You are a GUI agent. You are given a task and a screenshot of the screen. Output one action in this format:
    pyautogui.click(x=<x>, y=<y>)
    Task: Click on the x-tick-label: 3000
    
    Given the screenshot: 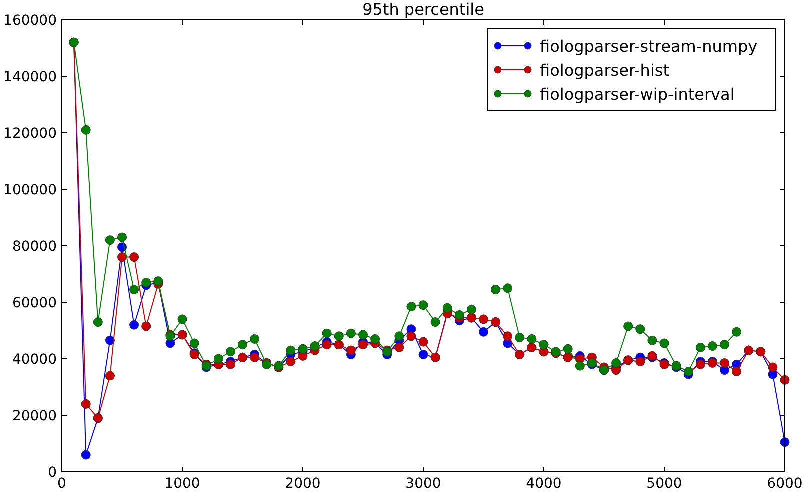 What is the action you would take?
    pyautogui.click(x=424, y=484)
    